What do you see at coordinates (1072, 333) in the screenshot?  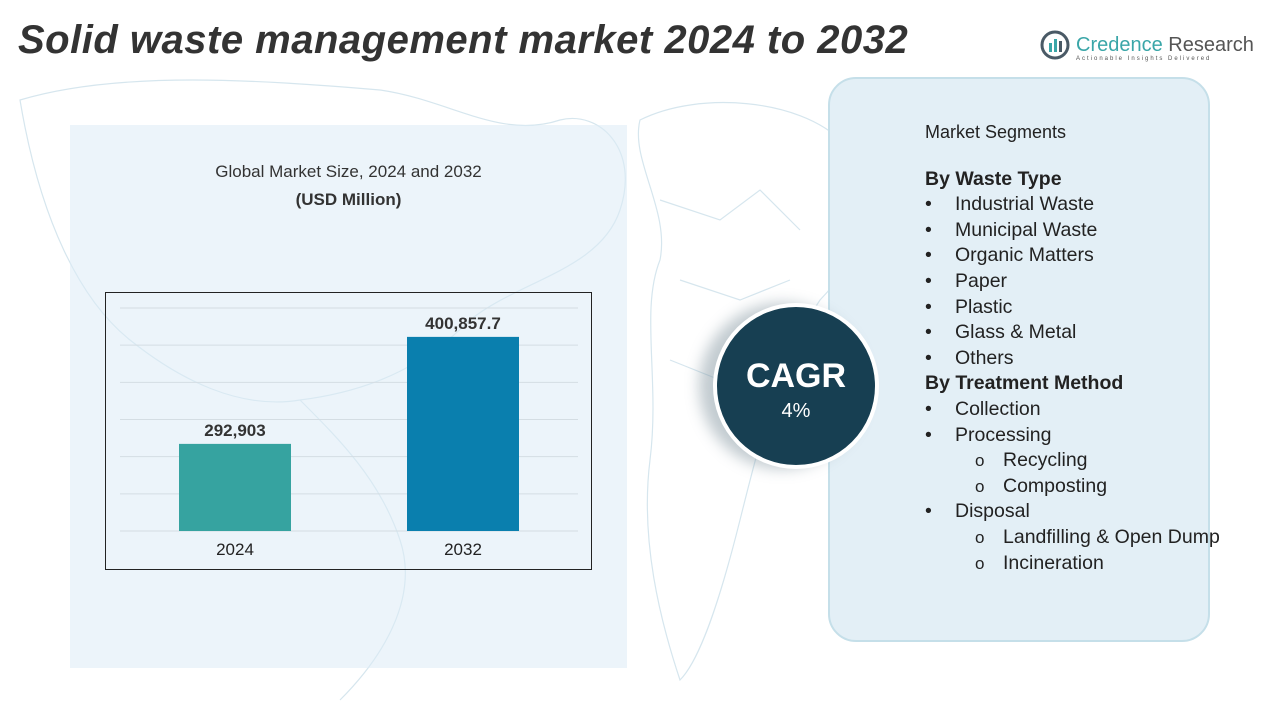 I see `segment-item: Glass & Metal` at bounding box center [1072, 333].